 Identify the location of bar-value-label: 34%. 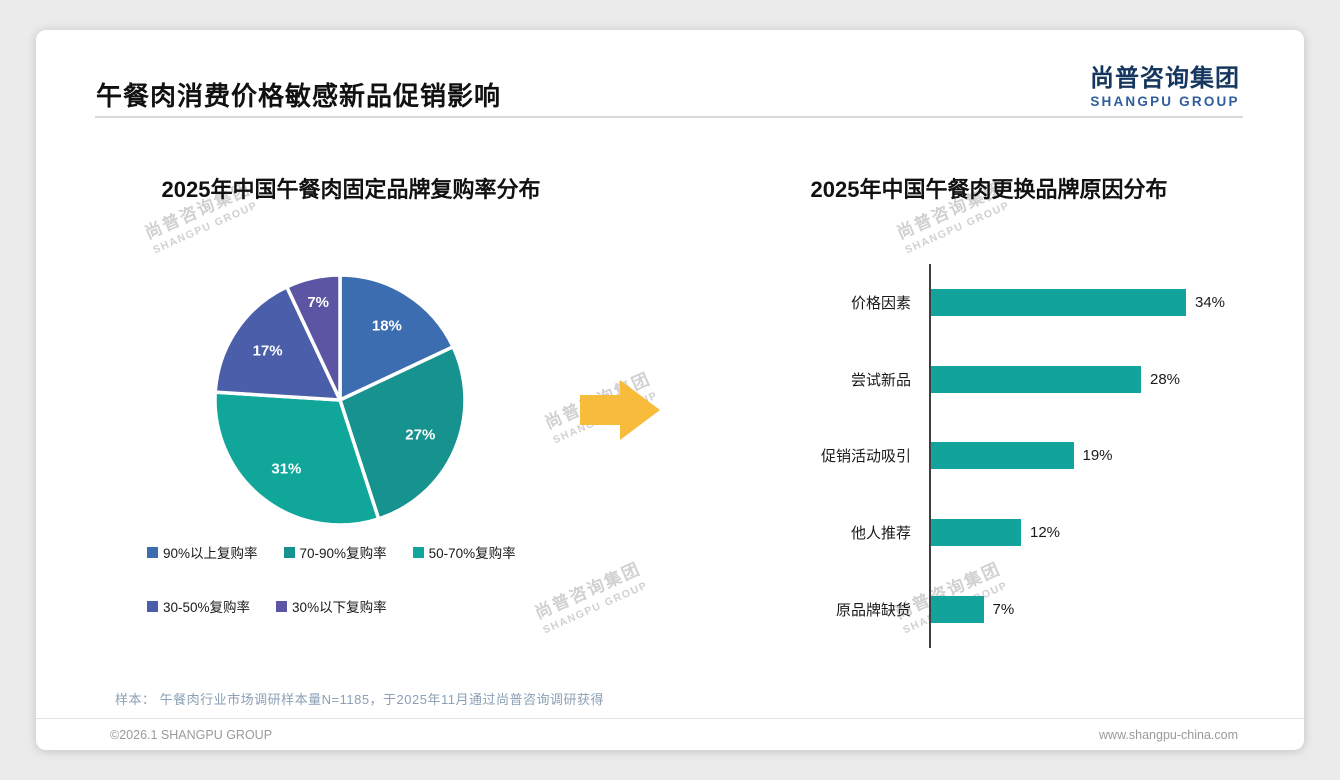
(1210, 302).